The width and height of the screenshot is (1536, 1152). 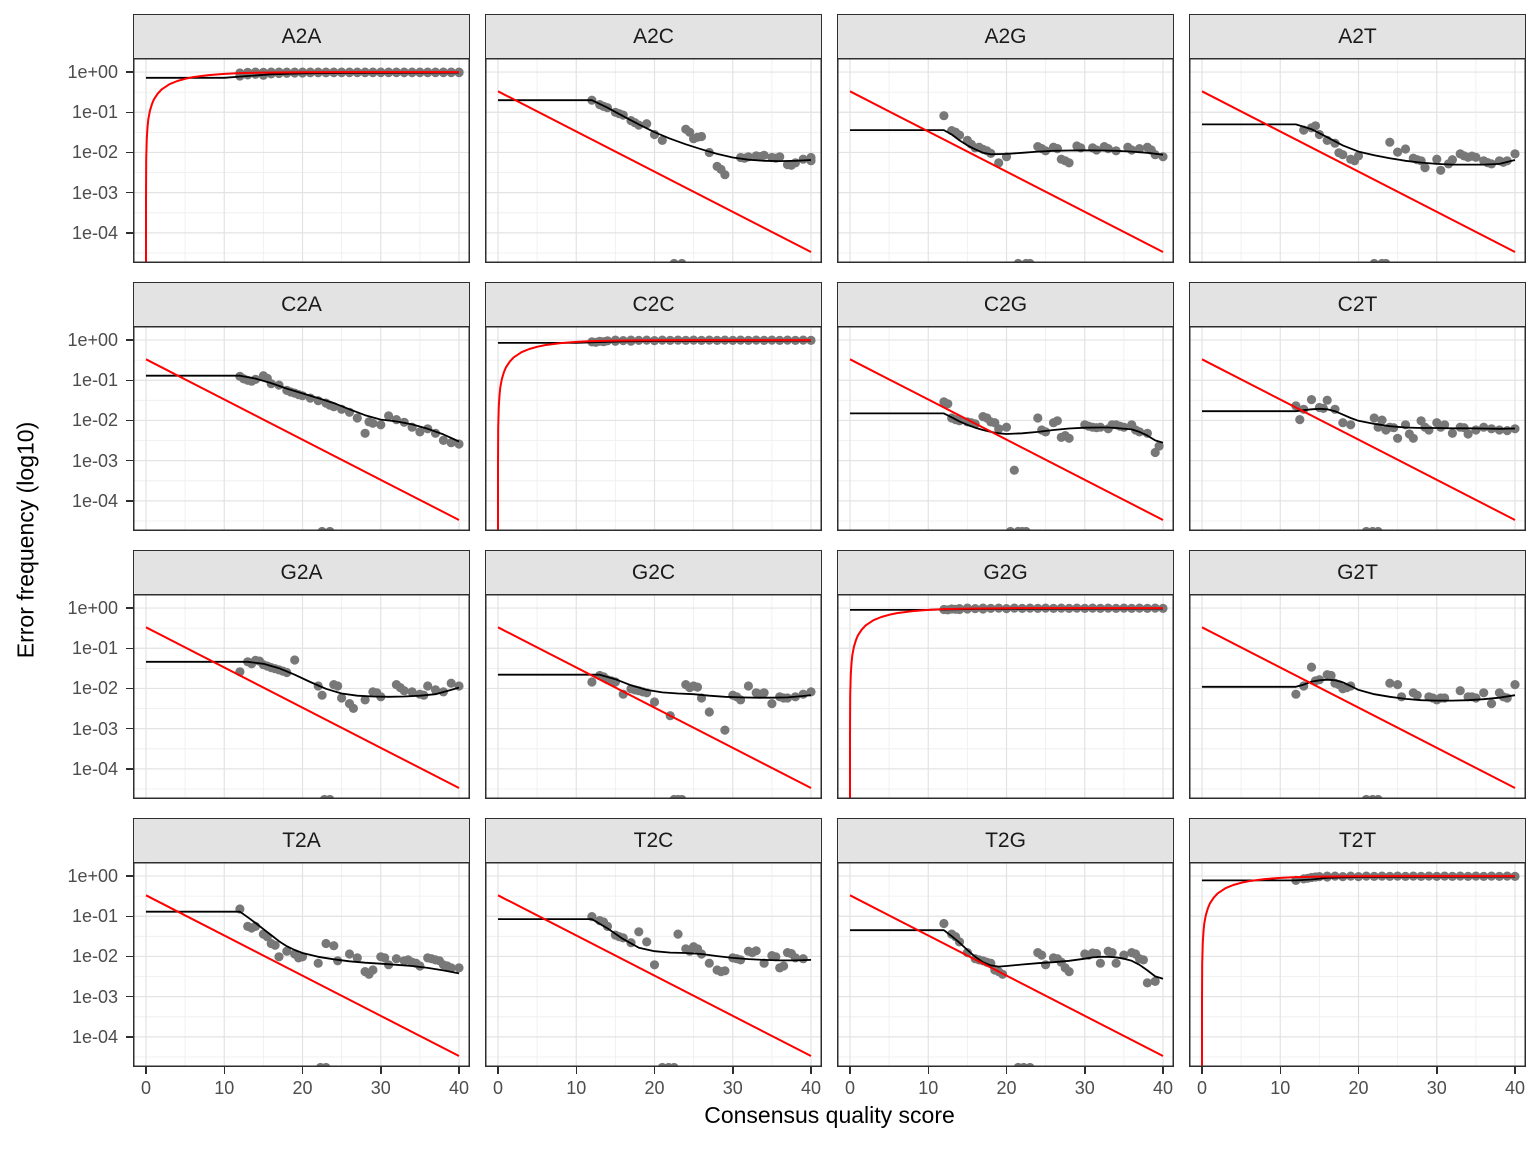 What do you see at coordinates (1201, 1088) in the screenshot?
I see `x-tick-label: 0` at bounding box center [1201, 1088].